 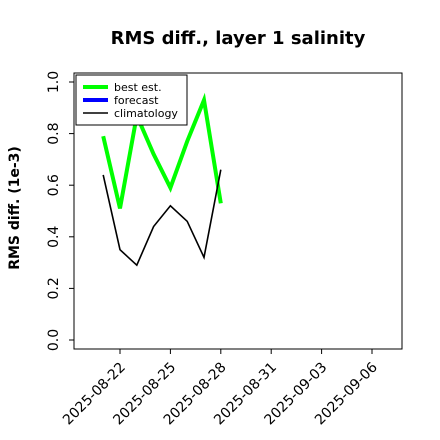 What do you see at coordinates (54, 82) in the screenshot?
I see `y-tick-label: 1.0` at bounding box center [54, 82].